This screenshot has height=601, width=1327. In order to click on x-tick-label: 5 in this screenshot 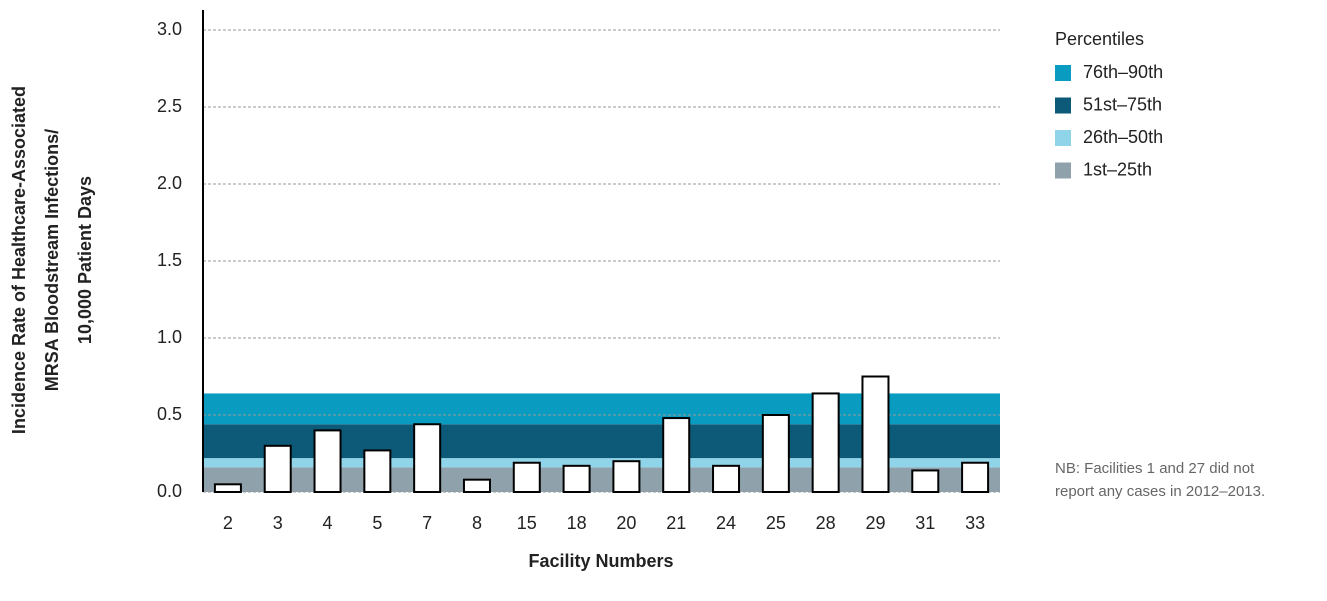, I will do `click(377, 523)`.